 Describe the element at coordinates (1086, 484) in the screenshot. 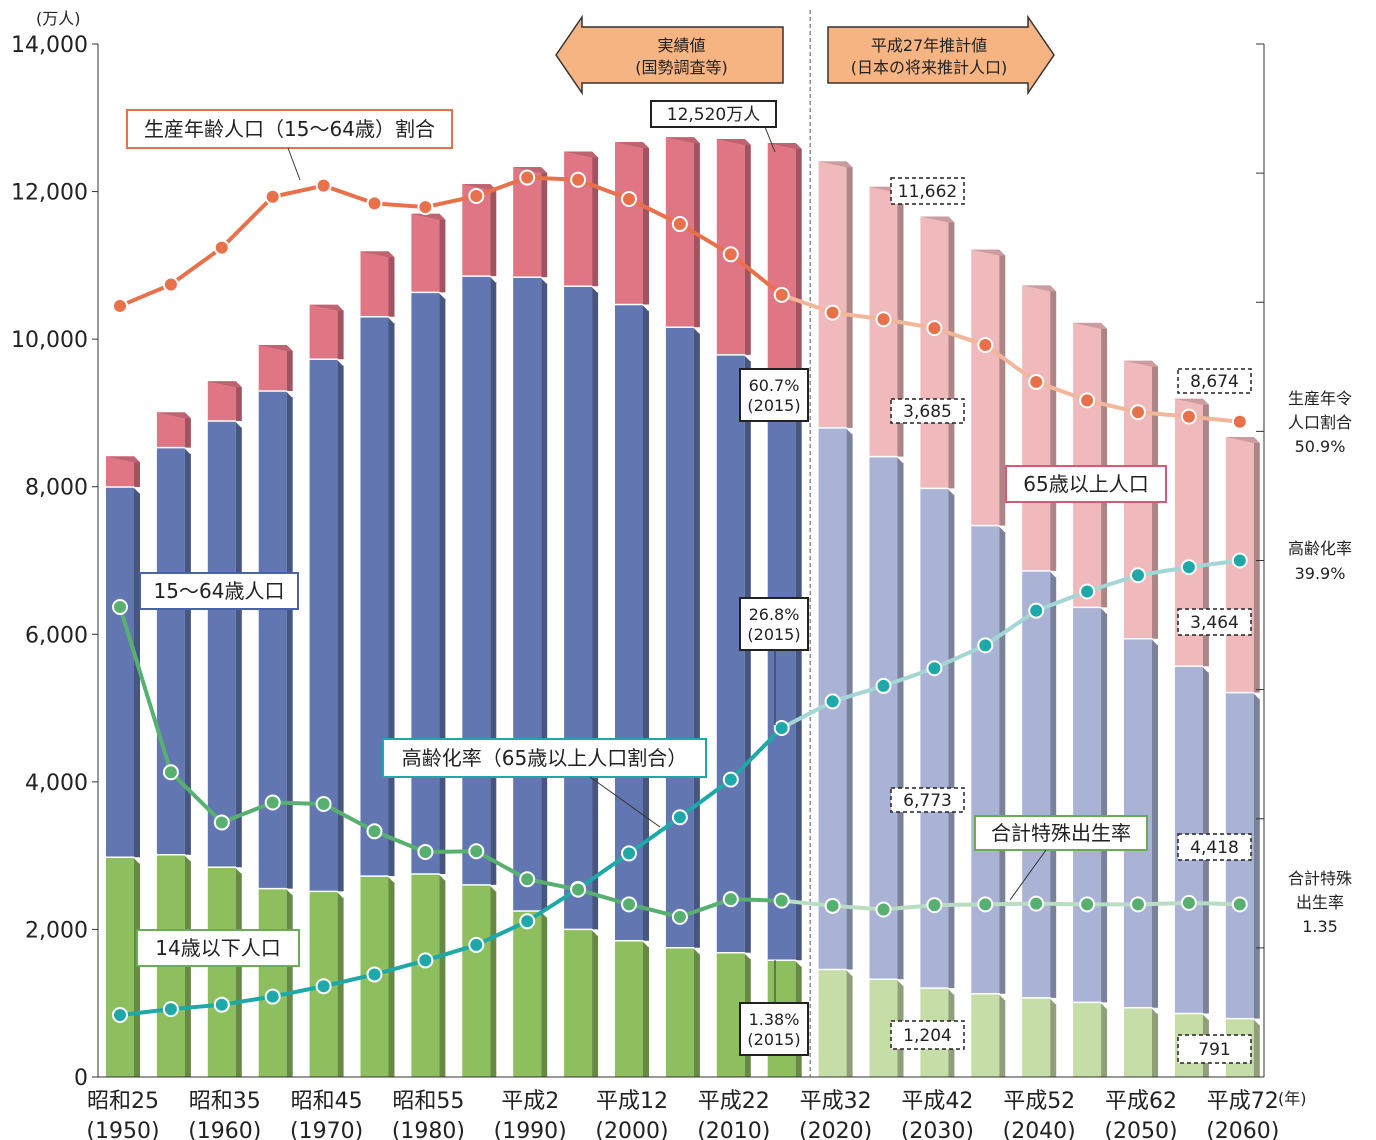

I see `label-elderly-pop-box` at that location.